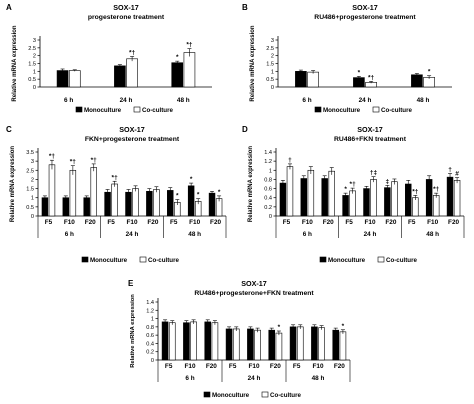  Describe the element at coordinates (306, 100) in the screenshot. I see `x-category-label: 6 h` at that location.